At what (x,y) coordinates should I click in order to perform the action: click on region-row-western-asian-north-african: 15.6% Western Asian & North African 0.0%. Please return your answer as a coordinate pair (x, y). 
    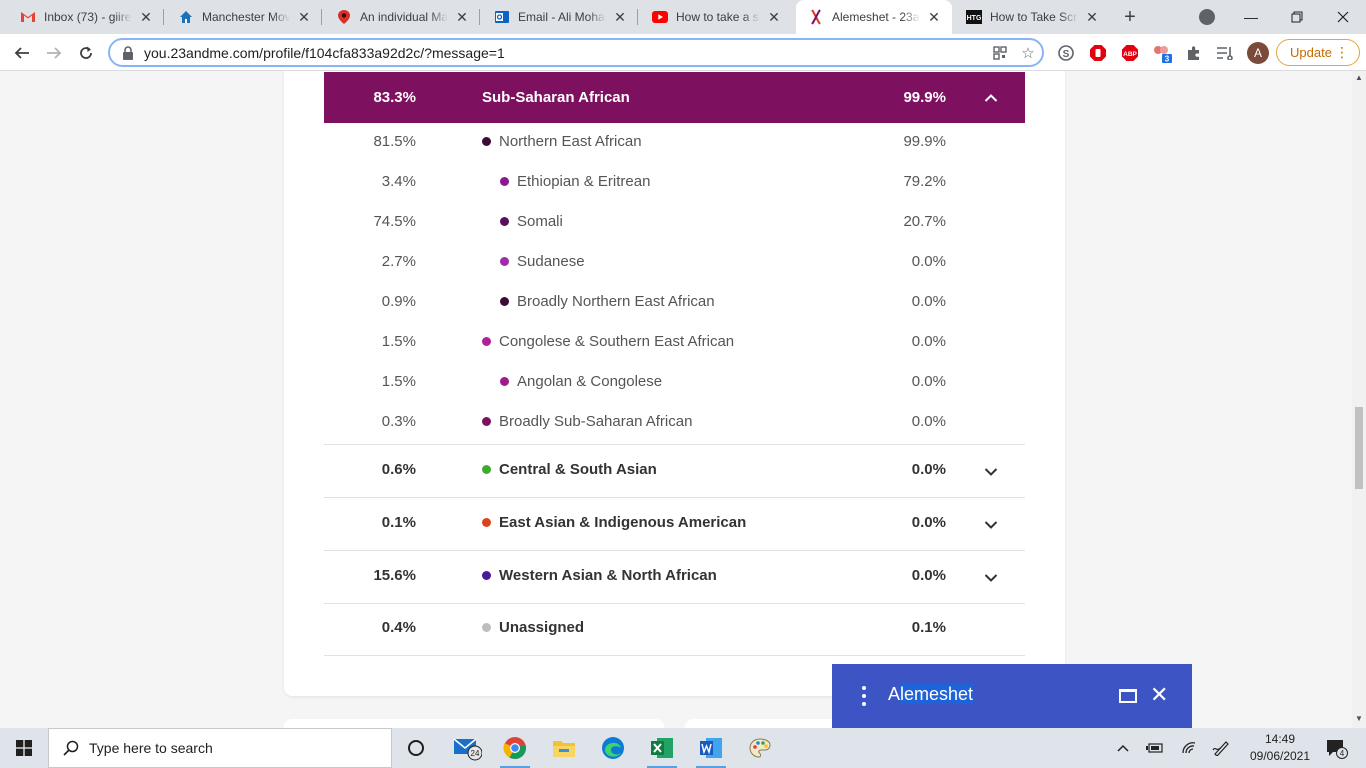
    Looking at the image, I should click on (674, 576).